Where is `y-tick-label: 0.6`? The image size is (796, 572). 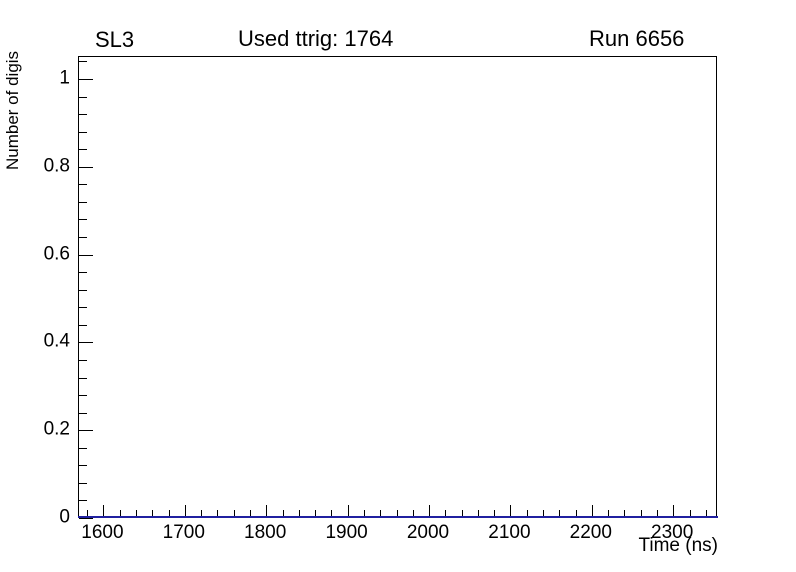
y-tick-label: 0.6 is located at coordinates (56, 254).